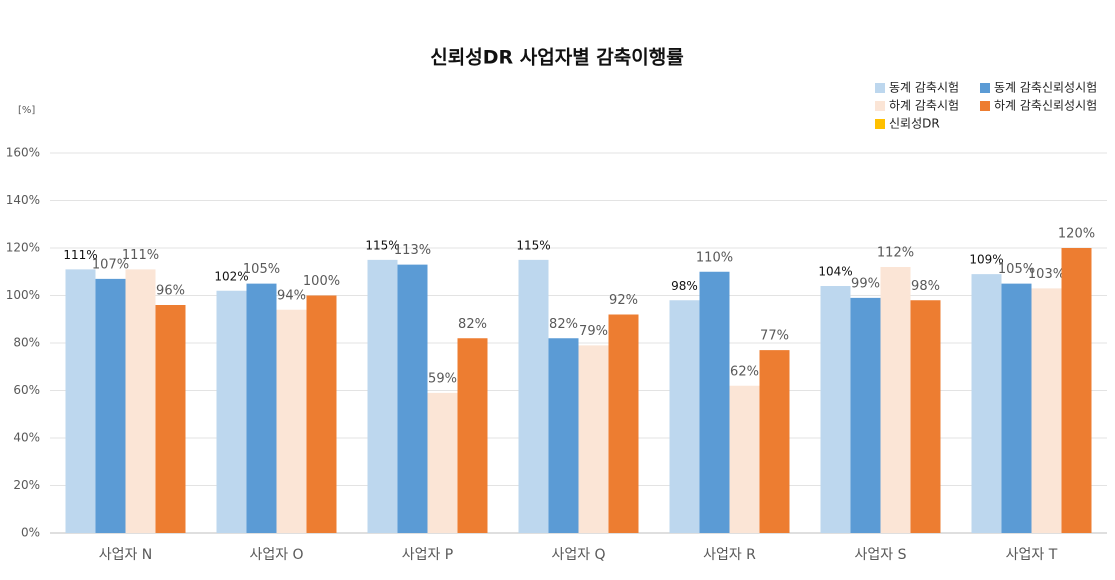  What do you see at coordinates (924, 88) in the screenshot?
I see `legend-label: 동계 감축시험` at bounding box center [924, 88].